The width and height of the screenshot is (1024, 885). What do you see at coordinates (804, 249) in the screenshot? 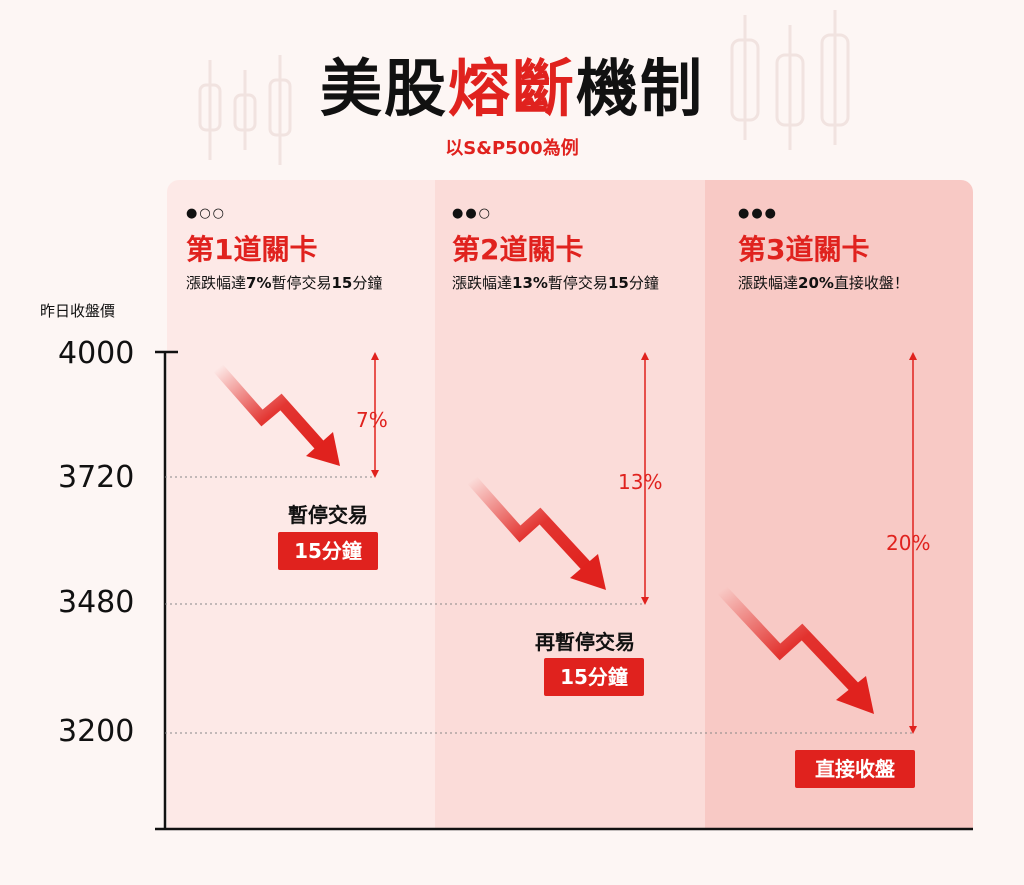
I see `stage-3-title: 第3道關卡` at bounding box center [804, 249].